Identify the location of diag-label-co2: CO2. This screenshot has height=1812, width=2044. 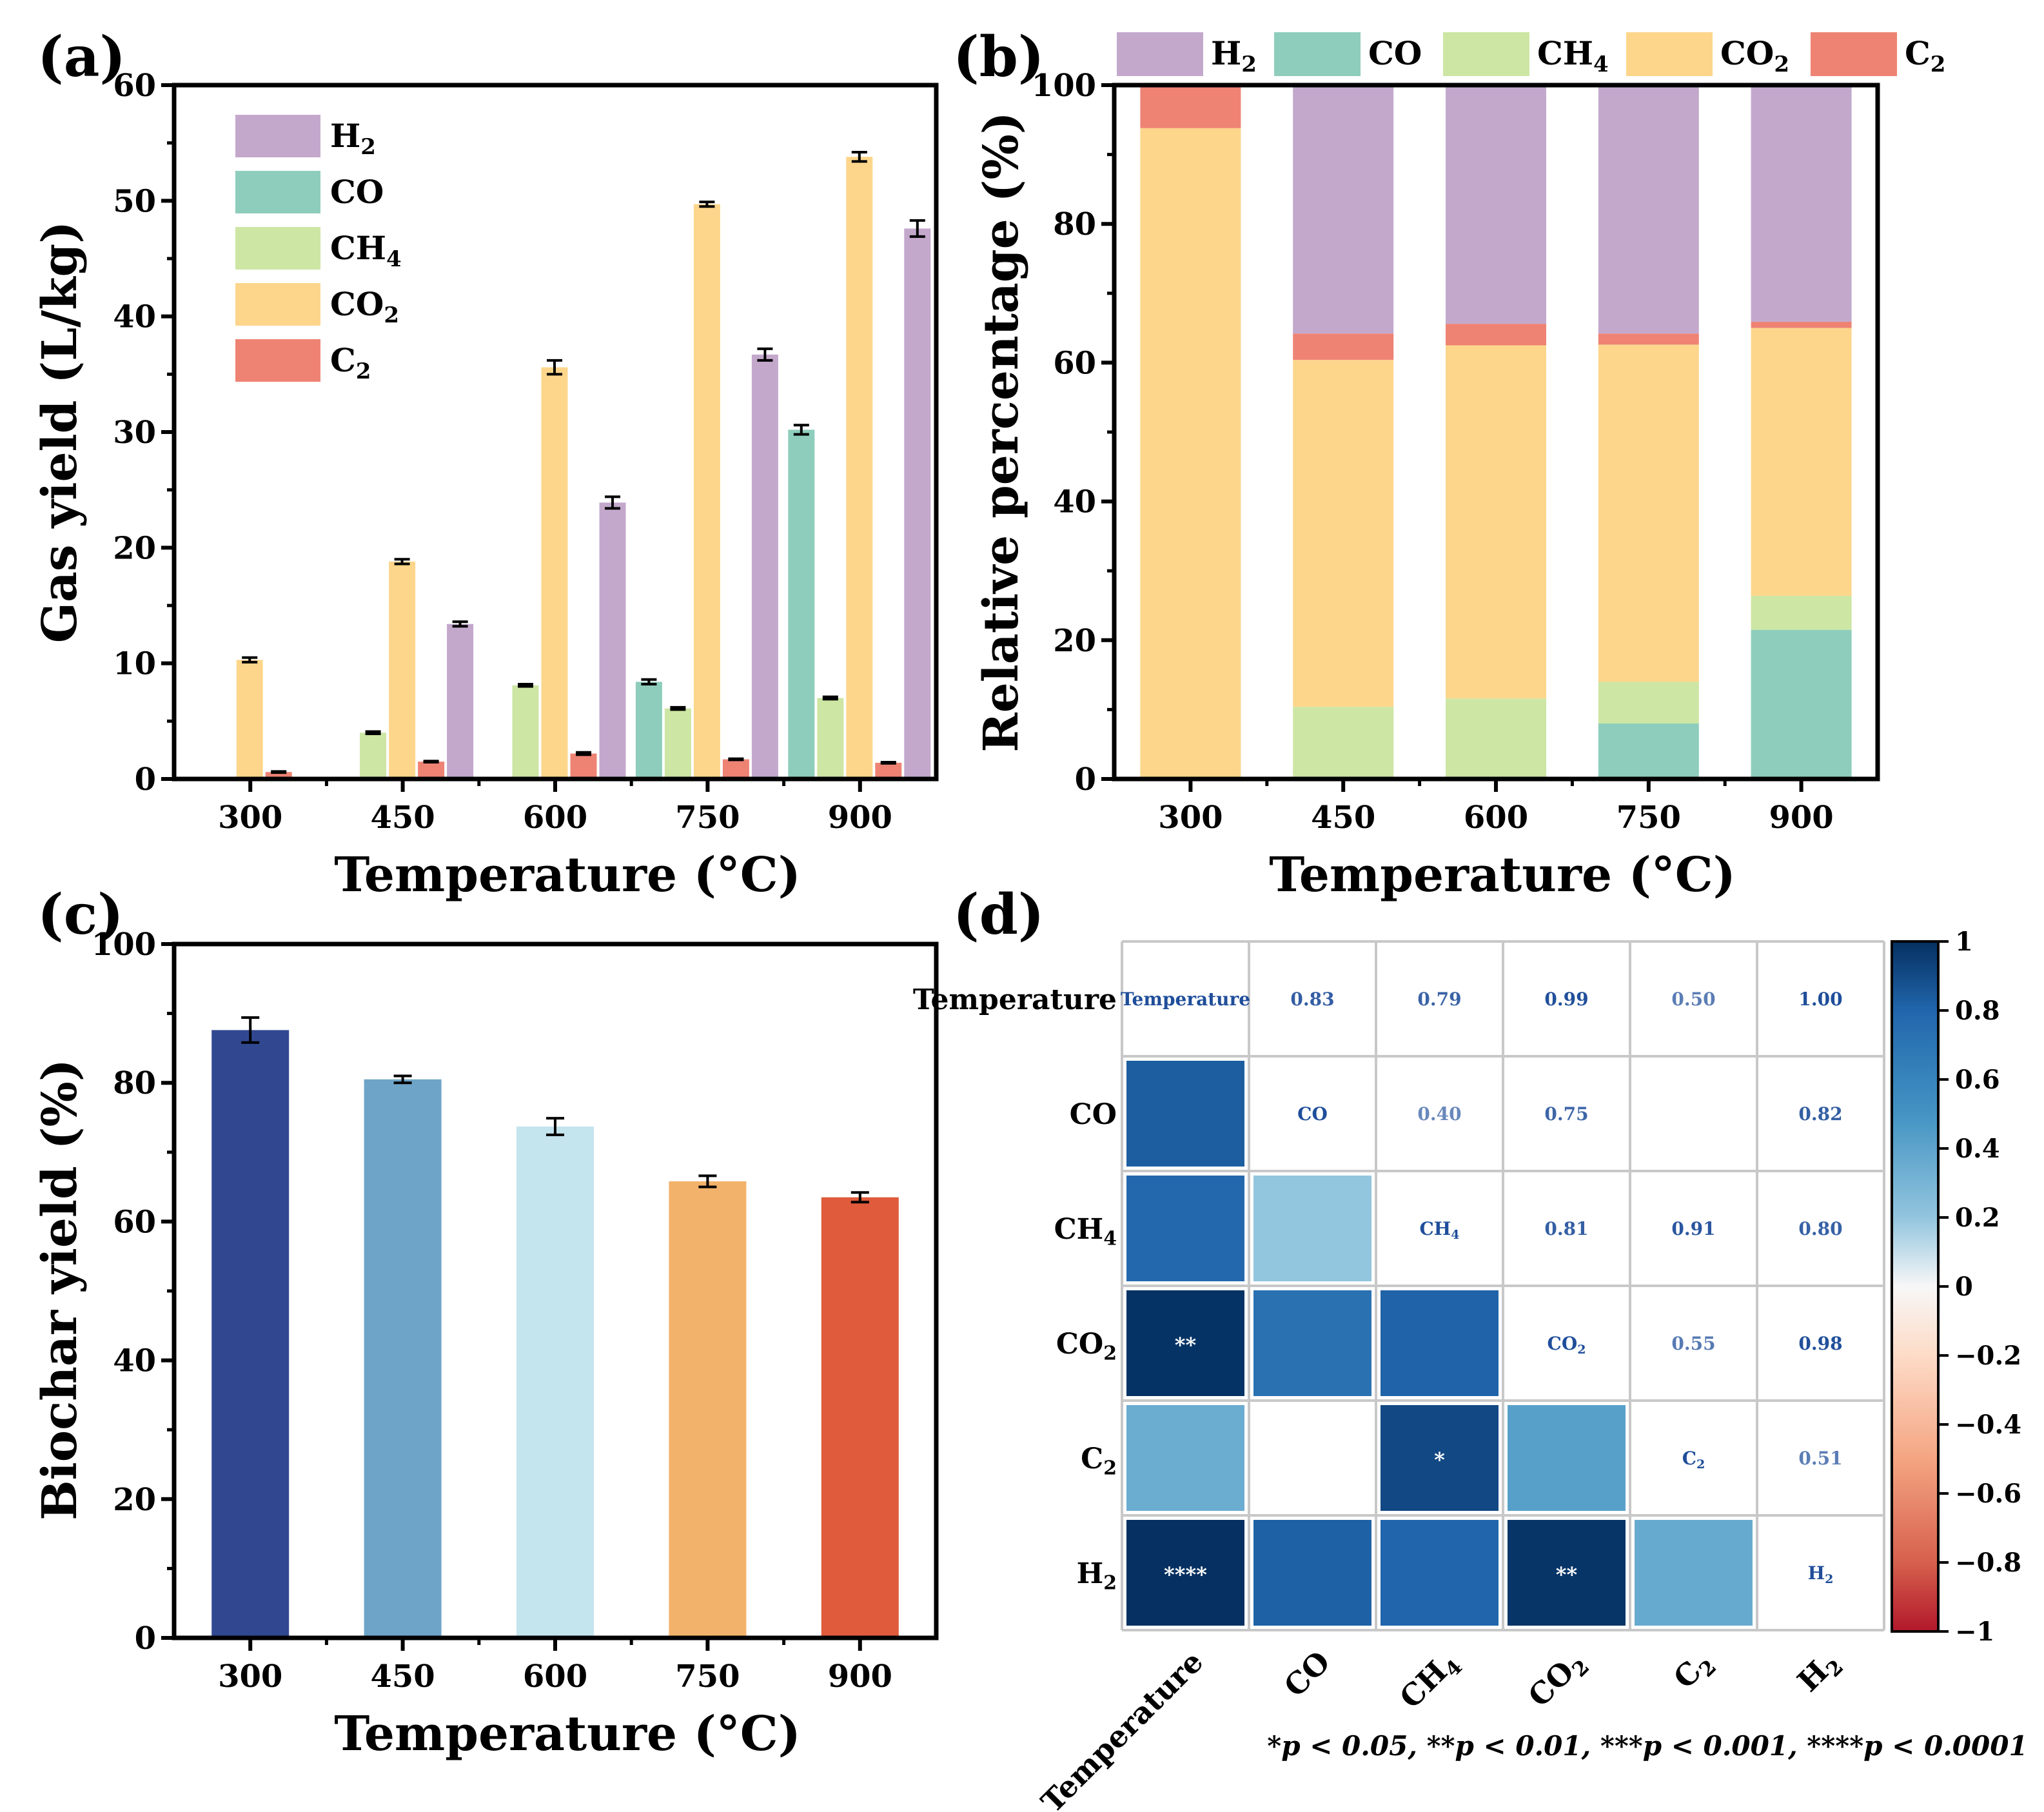
(1567, 1345).